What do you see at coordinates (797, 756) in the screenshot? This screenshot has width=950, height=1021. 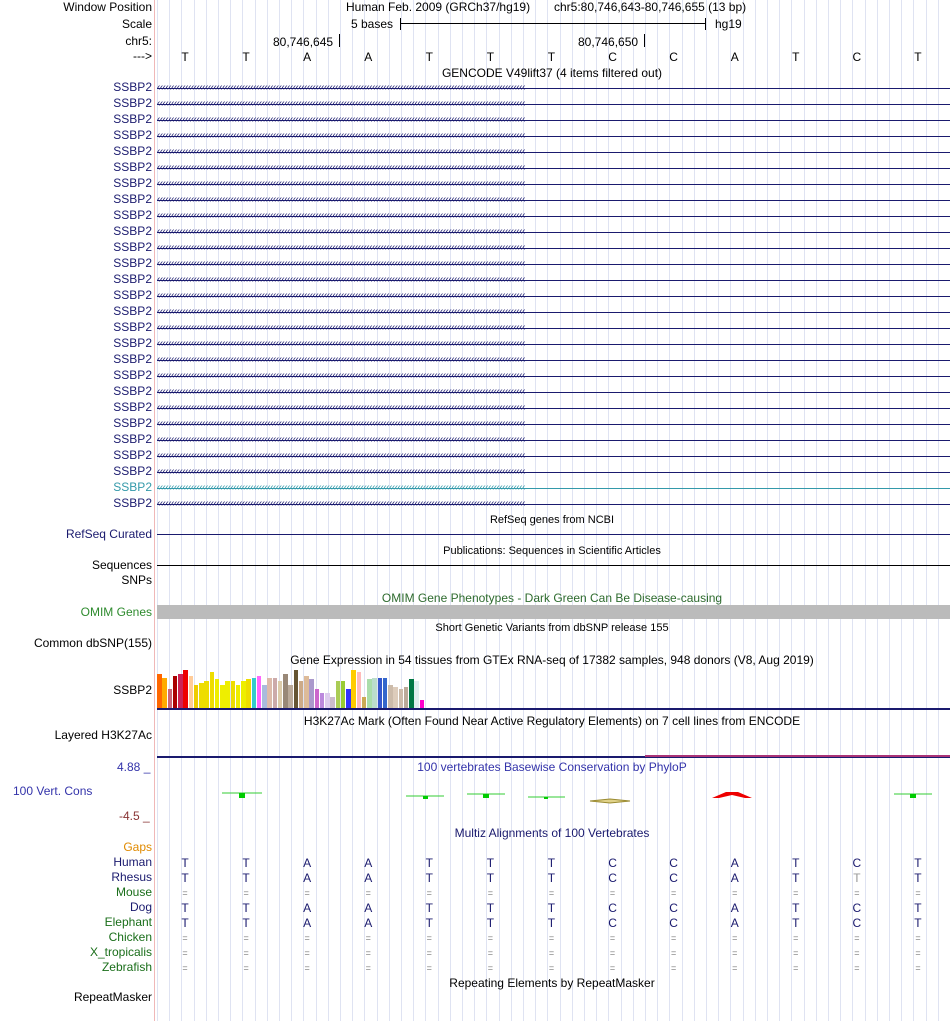 I see `h3k27ac-signal` at bounding box center [797, 756].